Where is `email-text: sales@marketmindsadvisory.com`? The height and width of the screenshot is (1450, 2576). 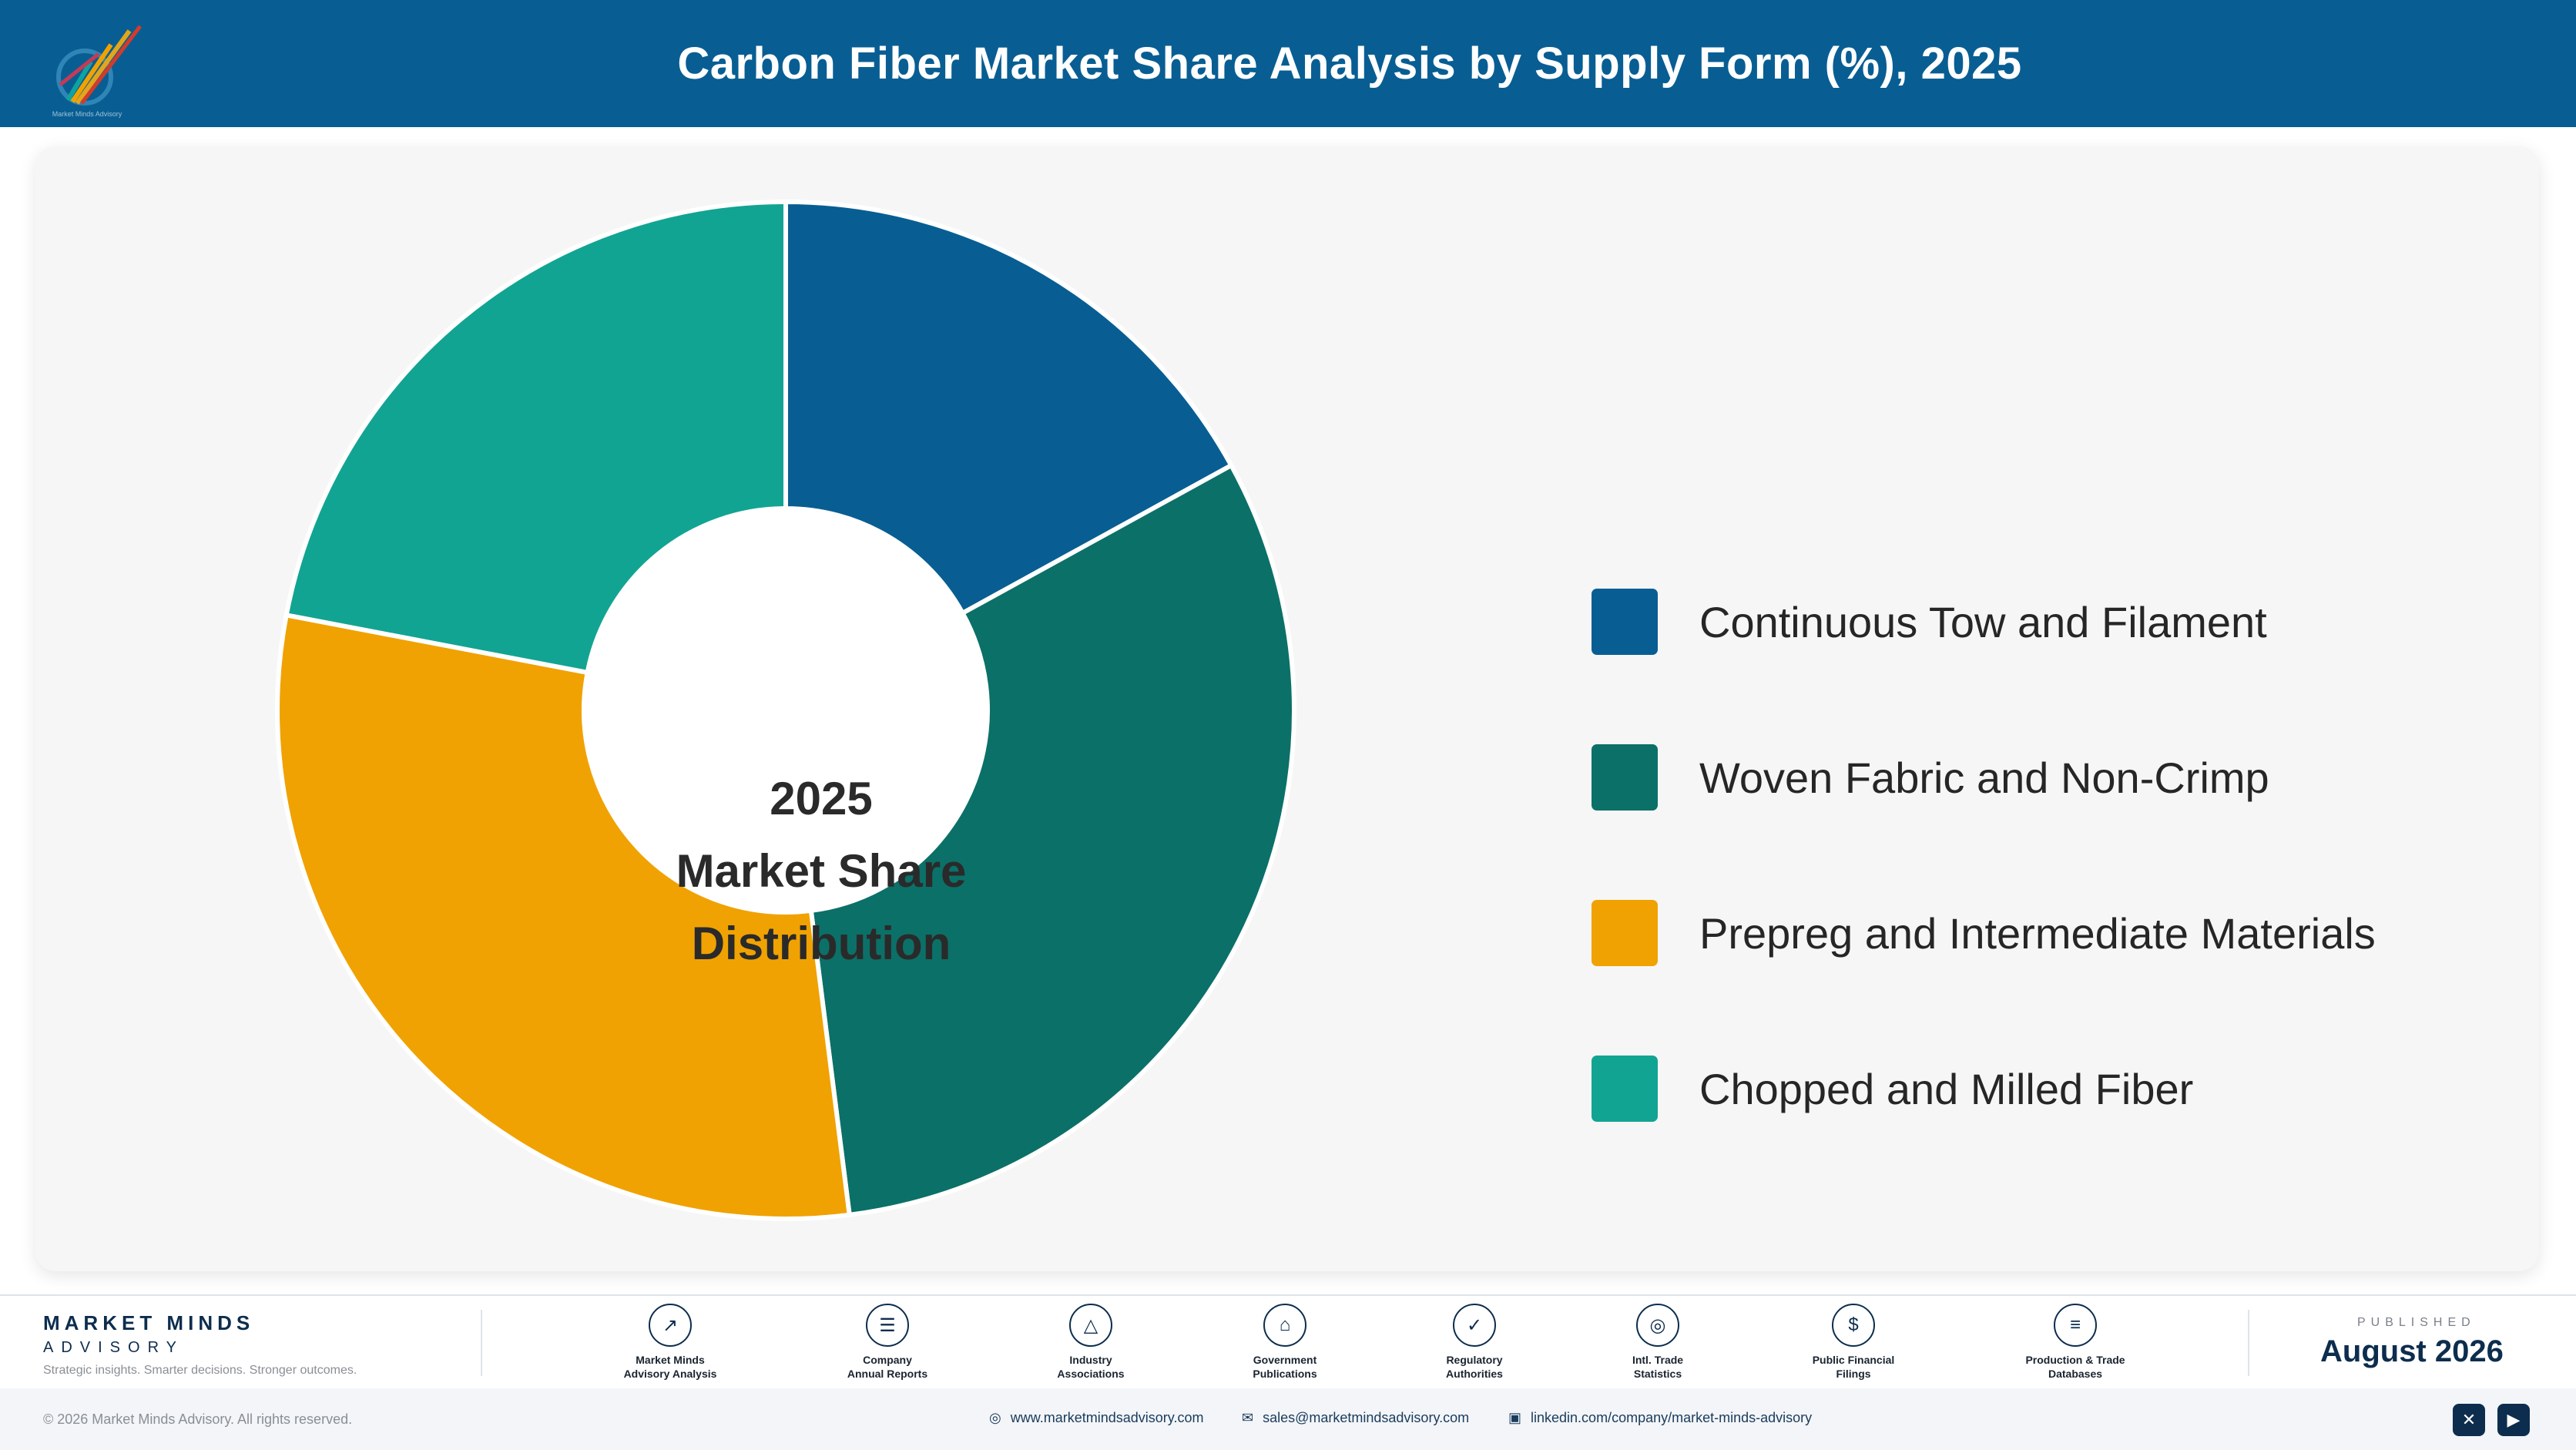
email-text: sales@marketmindsadvisory.com is located at coordinates (1366, 1417).